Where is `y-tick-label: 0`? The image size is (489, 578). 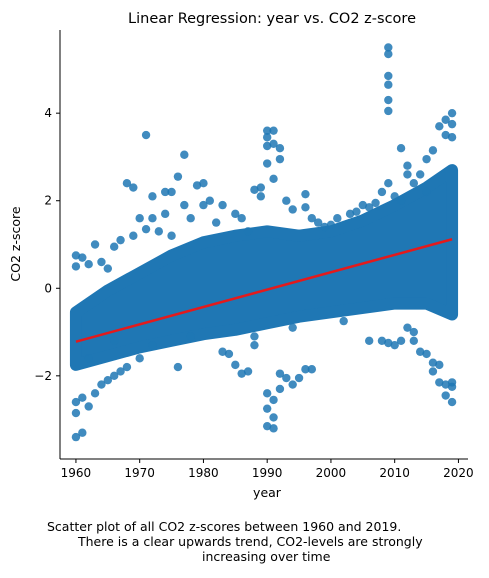 y-tick-label: 0 is located at coordinates (48, 288).